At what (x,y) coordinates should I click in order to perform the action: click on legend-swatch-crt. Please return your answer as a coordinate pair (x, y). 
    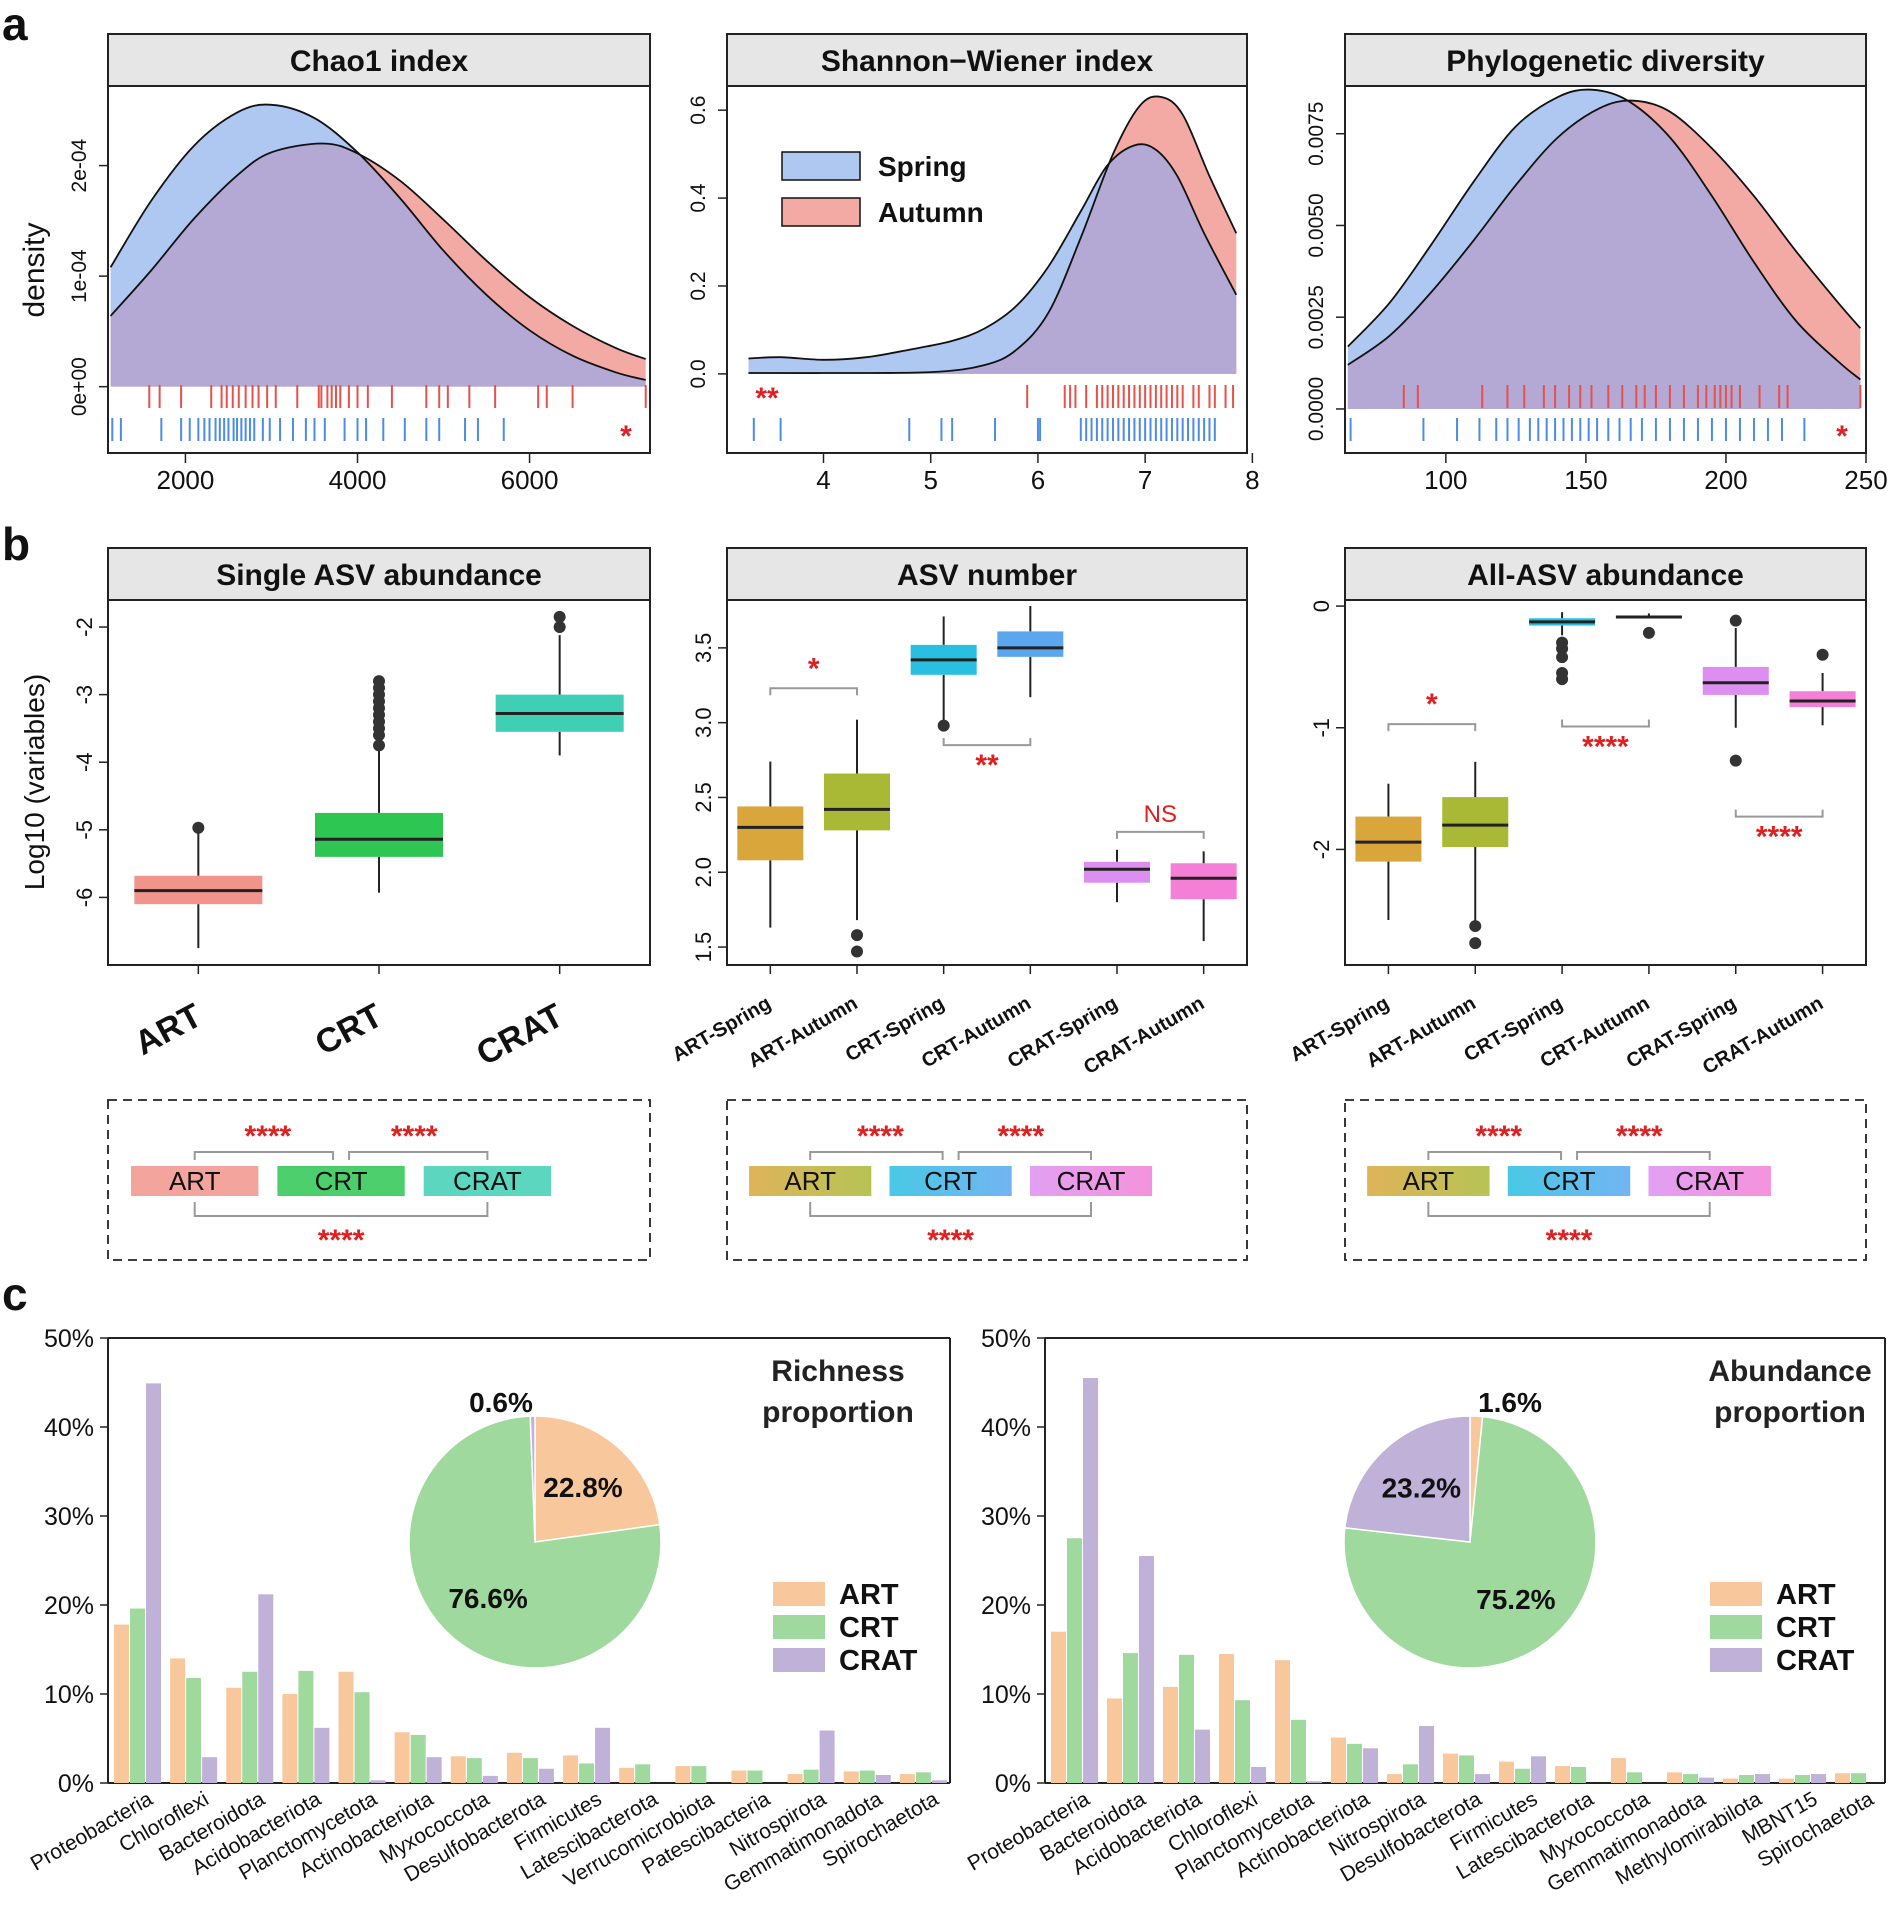
    Looking at the image, I should click on (1736, 1627).